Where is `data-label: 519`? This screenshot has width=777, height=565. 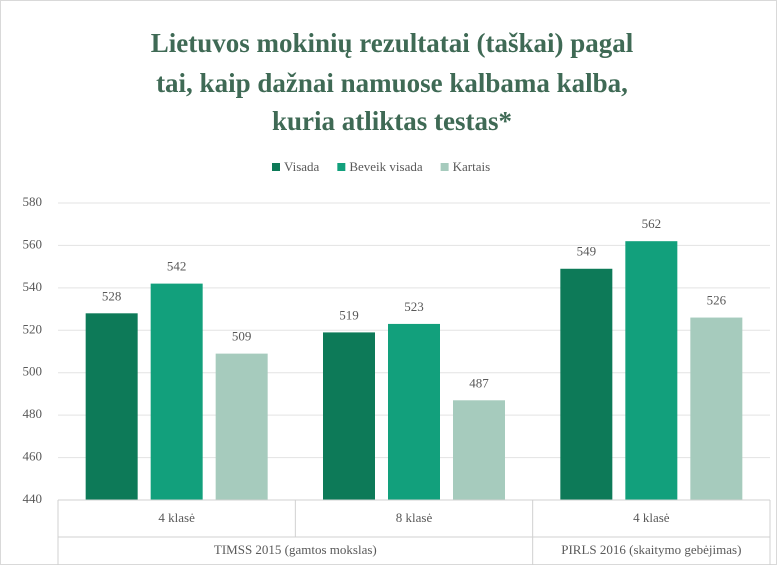 data-label: 519 is located at coordinates (349, 314).